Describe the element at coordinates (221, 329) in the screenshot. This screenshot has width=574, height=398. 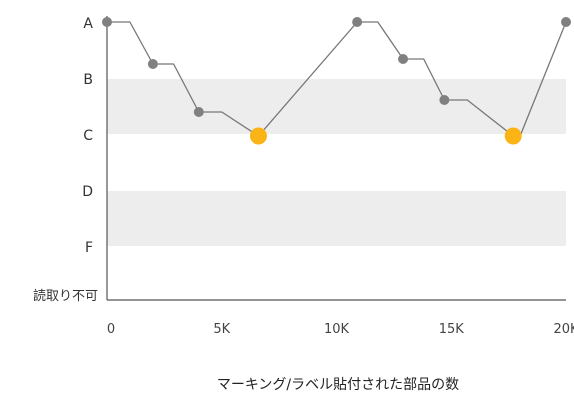
I see `x-tick-label-1: 5K` at that location.